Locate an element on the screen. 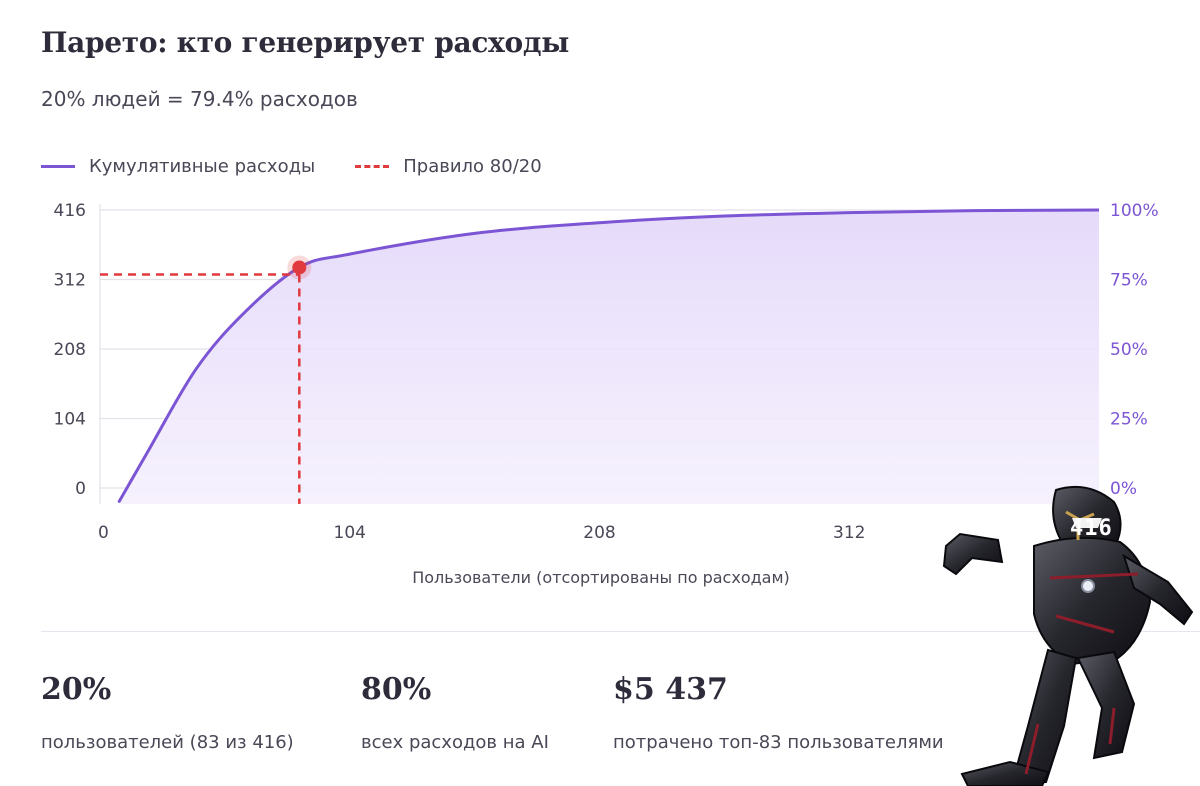 The image size is (1200, 786). stat-users-label: пользователей (83 из 416) is located at coordinates (167, 742).